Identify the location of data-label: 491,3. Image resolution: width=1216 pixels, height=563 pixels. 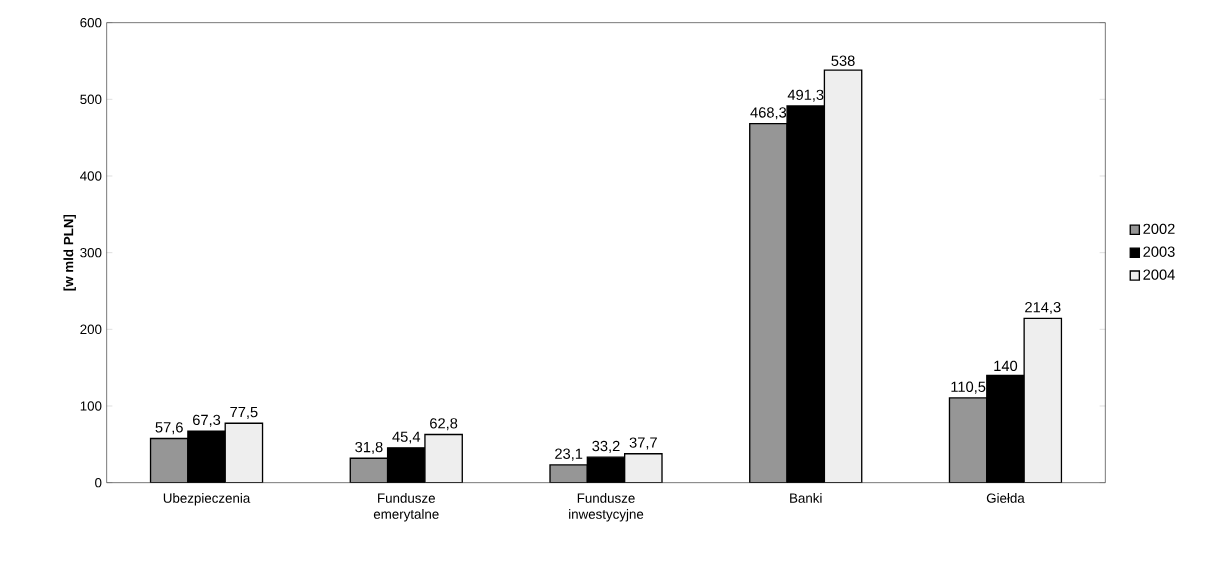
(805, 95).